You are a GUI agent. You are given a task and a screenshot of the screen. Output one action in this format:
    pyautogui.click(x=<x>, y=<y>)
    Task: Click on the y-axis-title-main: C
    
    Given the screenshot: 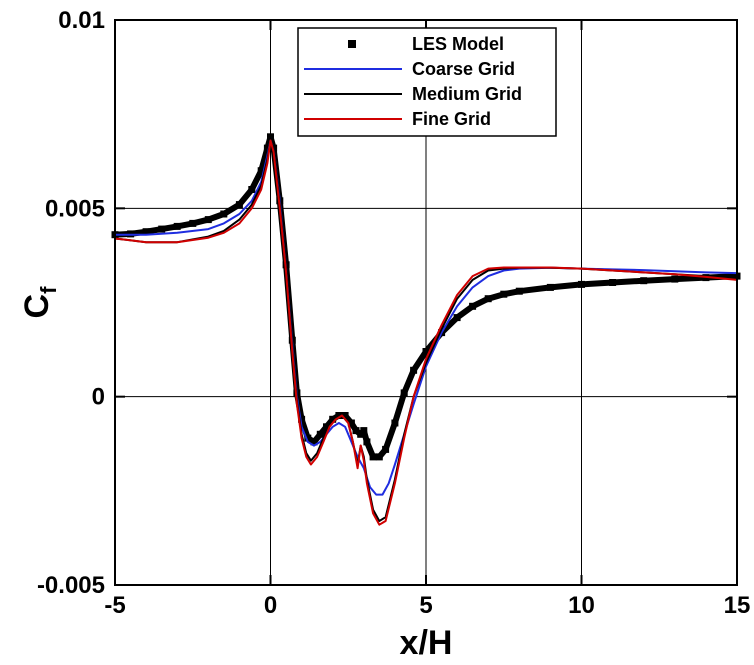 What is the action you would take?
    pyautogui.click(x=37, y=306)
    